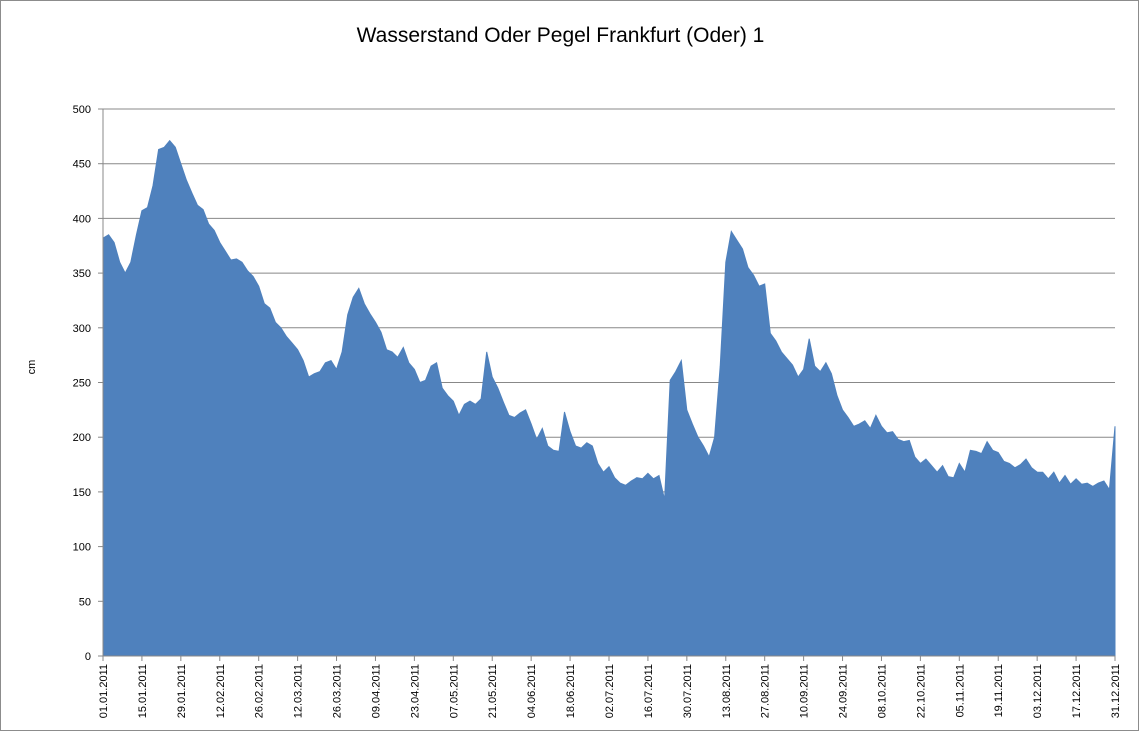 The height and width of the screenshot is (733, 1141). Describe the element at coordinates (182, 691) in the screenshot. I see `x-tick-label: 29.01.2011` at that location.